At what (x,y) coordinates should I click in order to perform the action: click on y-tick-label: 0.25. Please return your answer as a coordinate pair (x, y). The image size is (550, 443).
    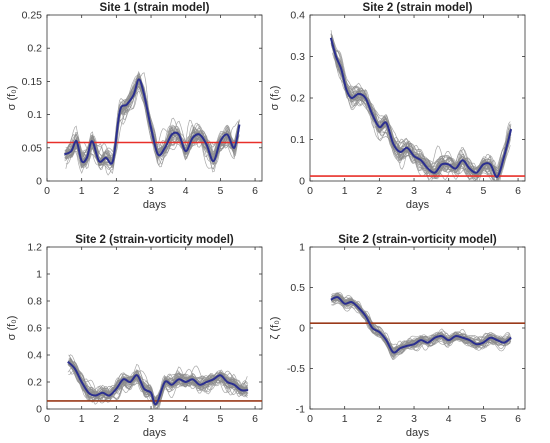
    Looking at the image, I should click on (32, 16).